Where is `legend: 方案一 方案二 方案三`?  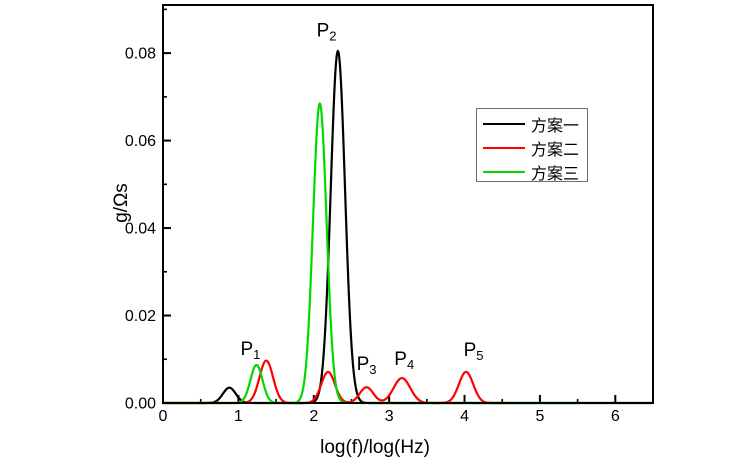 legend: 方案一 方案二 方案三 is located at coordinates (532, 146).